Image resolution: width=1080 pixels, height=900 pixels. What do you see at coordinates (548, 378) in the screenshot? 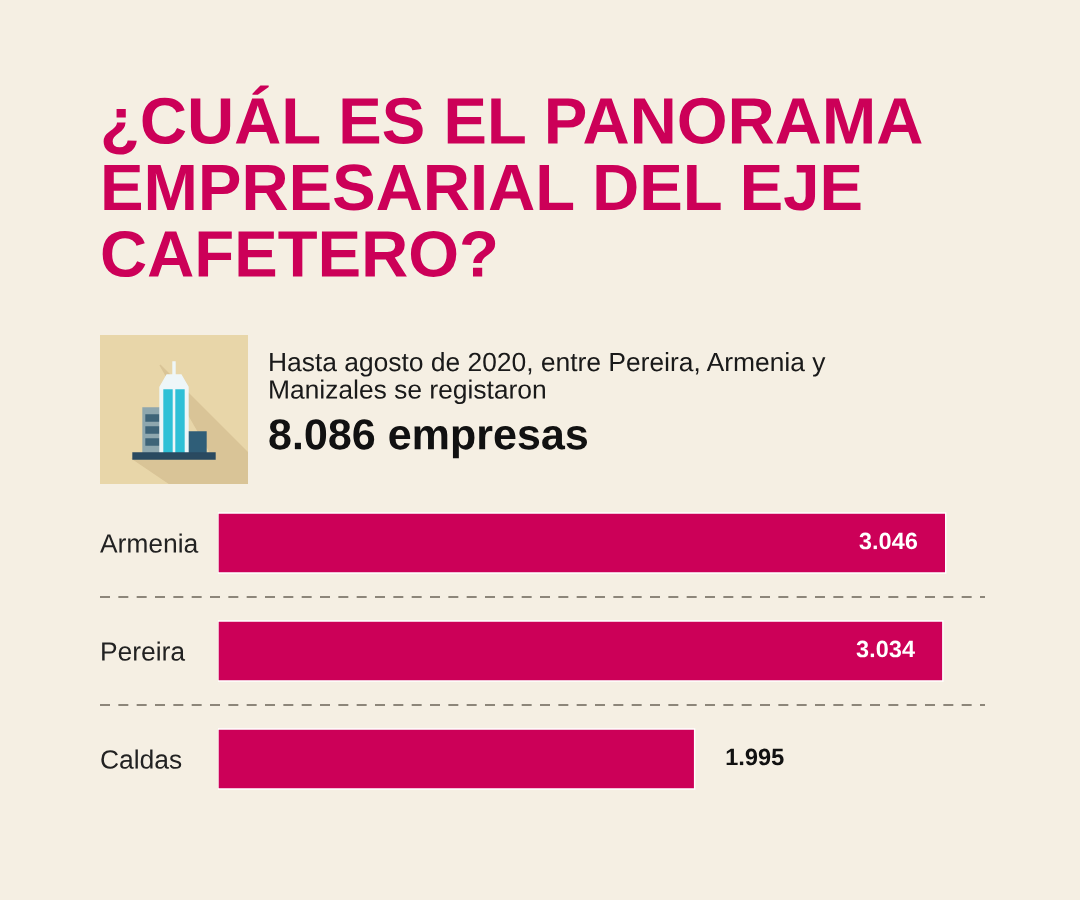
I see `chart-subtitle: Hasta agosto de 2020, entre Pereira, Armenia y Manizales se registaron` at bounding box center [548, 378].